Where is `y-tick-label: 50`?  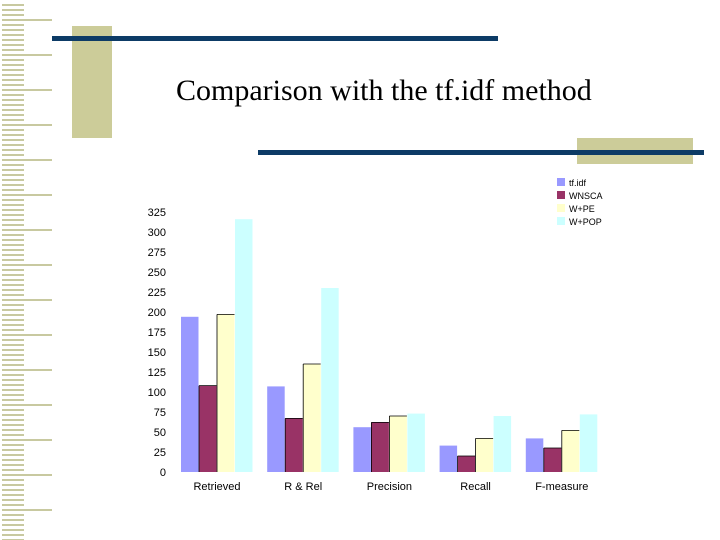
y-tick-label: 50 is located at coordinates (160, 433).